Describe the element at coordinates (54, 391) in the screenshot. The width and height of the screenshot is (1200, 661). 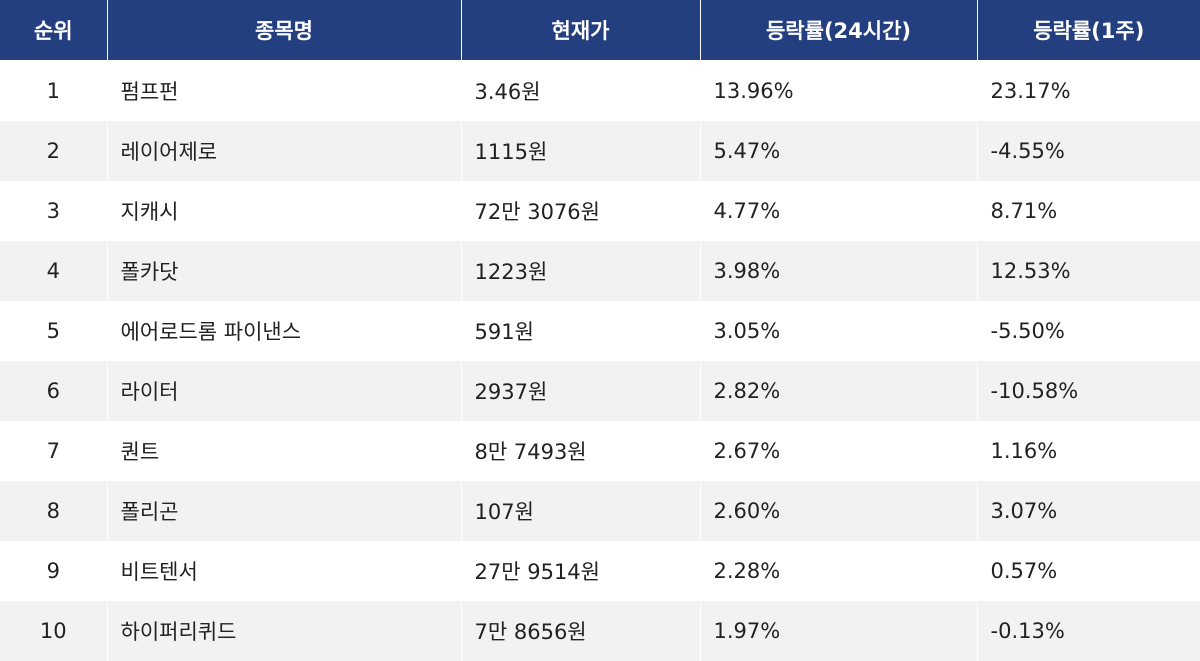
I see `rank-cell: 6` at that location.